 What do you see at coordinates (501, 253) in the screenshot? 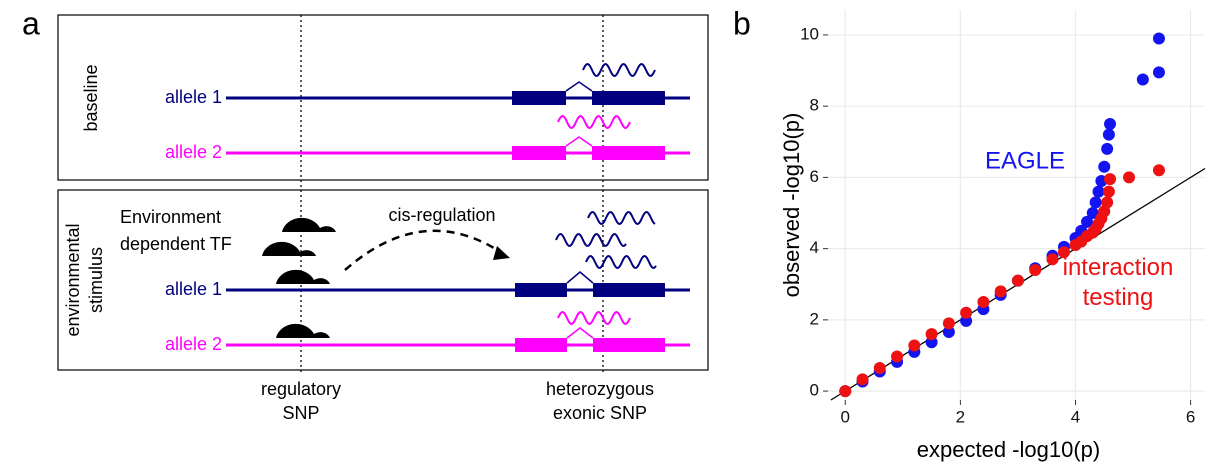
I see `arrow-head` at bounding box center [501, 253].